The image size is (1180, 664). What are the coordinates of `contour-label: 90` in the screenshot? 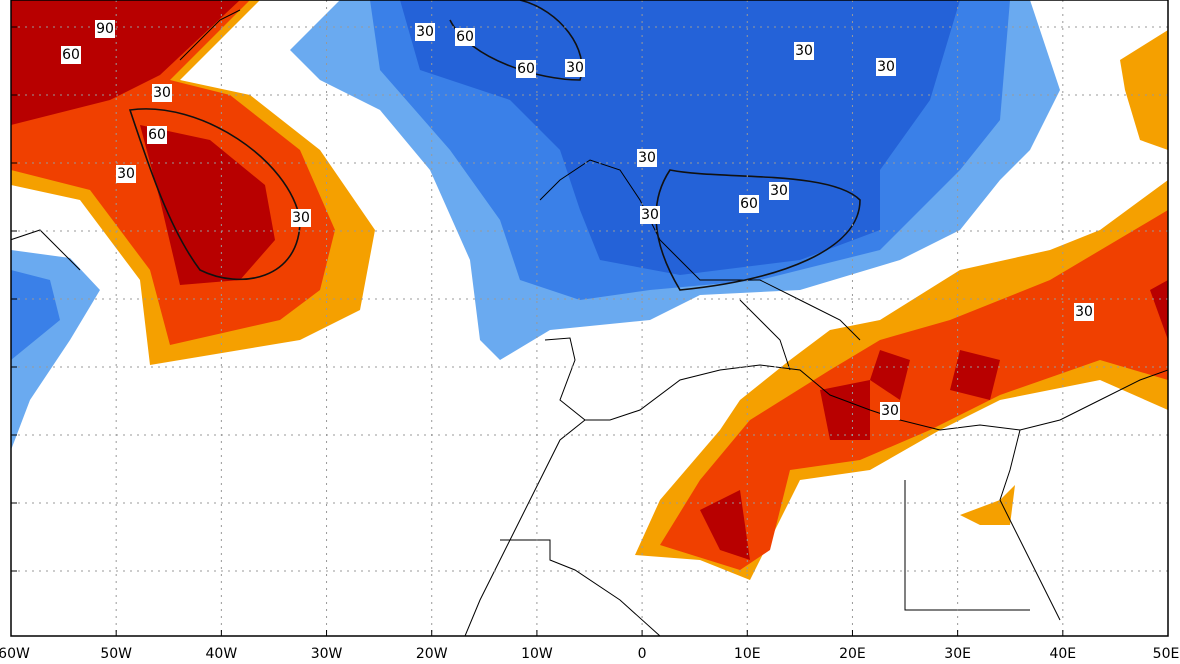 It's located at (105, 29).